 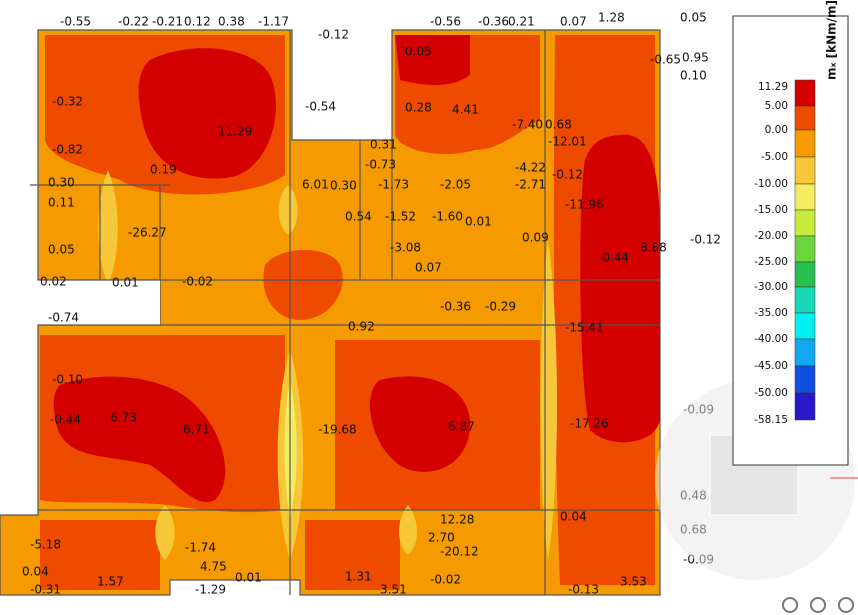 I want to click on value-label: 0.92, so click(x=361, y=327).